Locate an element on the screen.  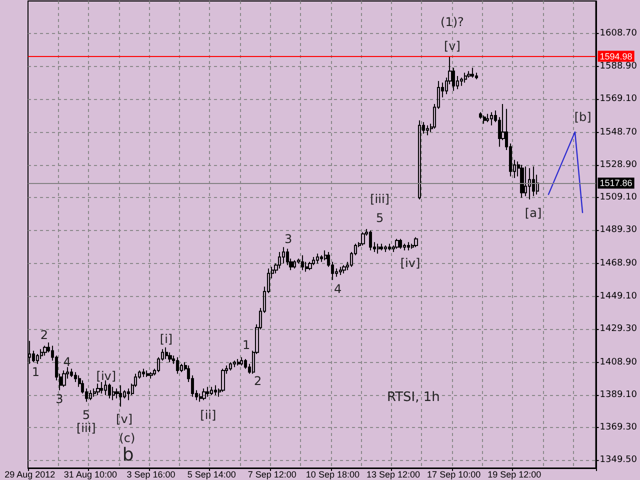
y-tick-label: 1449.10 is located at coordinates (619, 296).